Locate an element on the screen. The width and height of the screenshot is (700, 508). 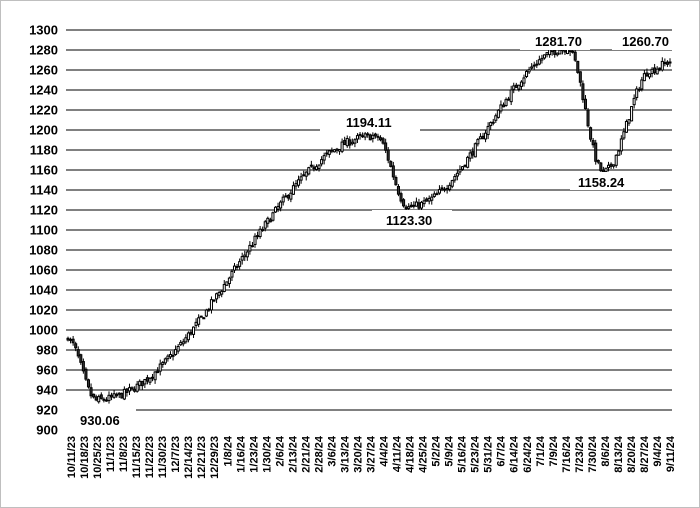
x-tick-label: 8/13/24 is located at coordinates (619, 454).